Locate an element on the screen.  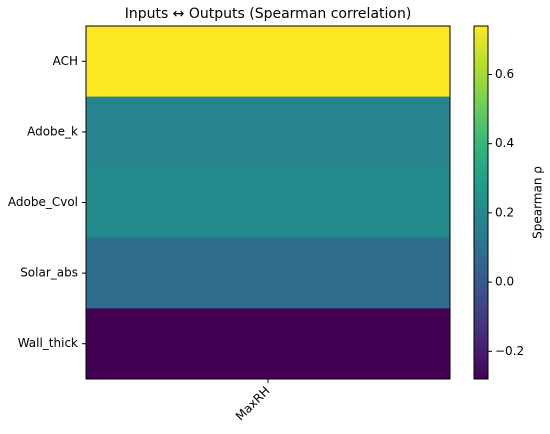
y-tick-label: ACH is located at coordinates (65, 61).